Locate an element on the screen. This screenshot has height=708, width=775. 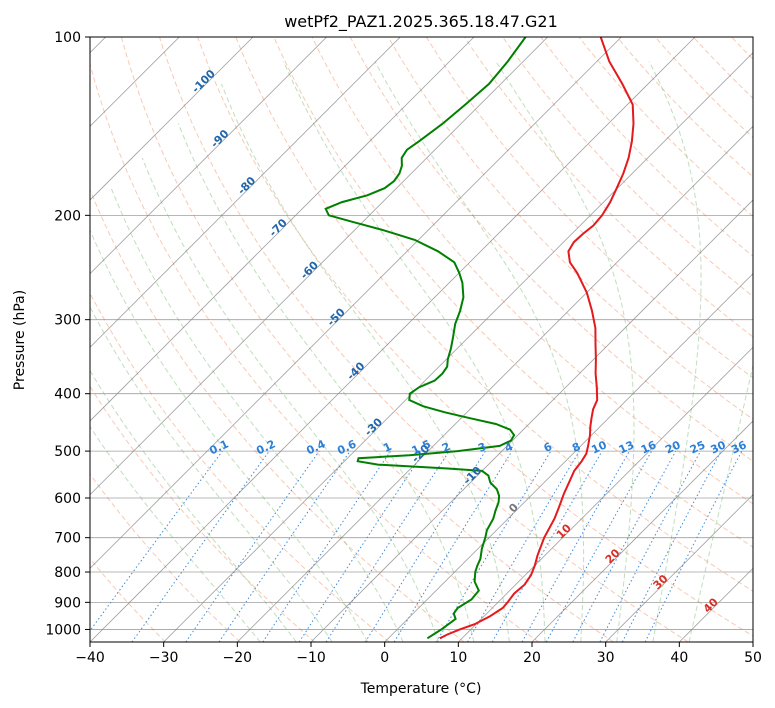
dry-adiabat-label: -50 is located at coordinates (336, 316).